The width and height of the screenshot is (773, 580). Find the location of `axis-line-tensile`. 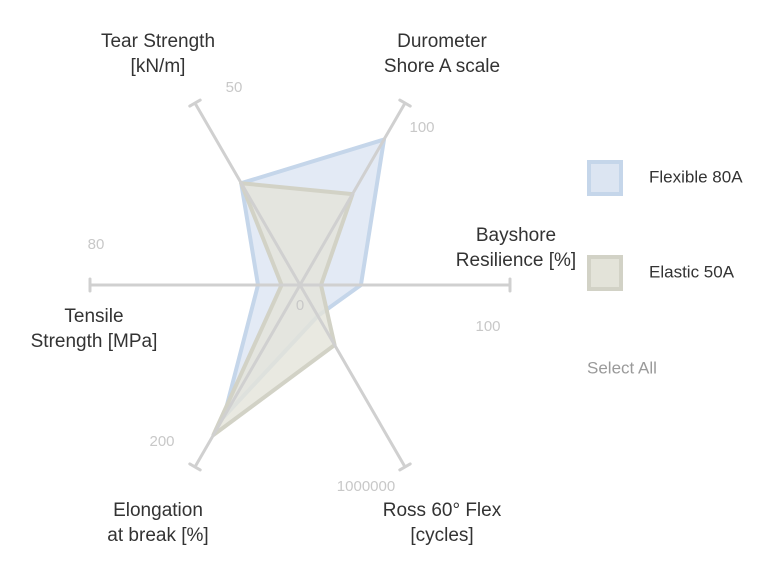

axis-line-tensile is located at coordinates (195, 285).